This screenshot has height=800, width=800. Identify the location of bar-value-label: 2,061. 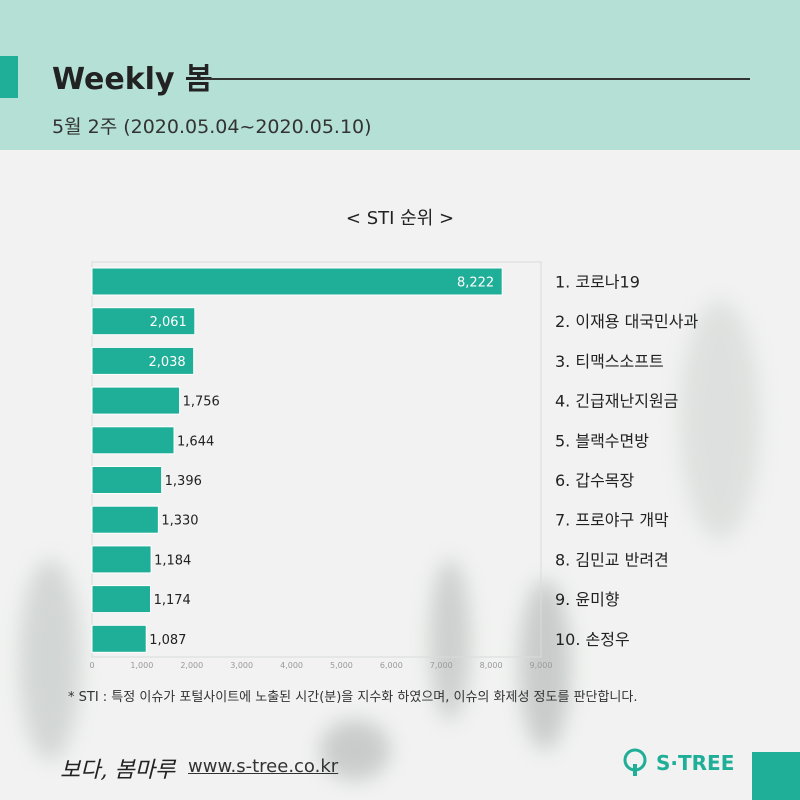
(168, 322).